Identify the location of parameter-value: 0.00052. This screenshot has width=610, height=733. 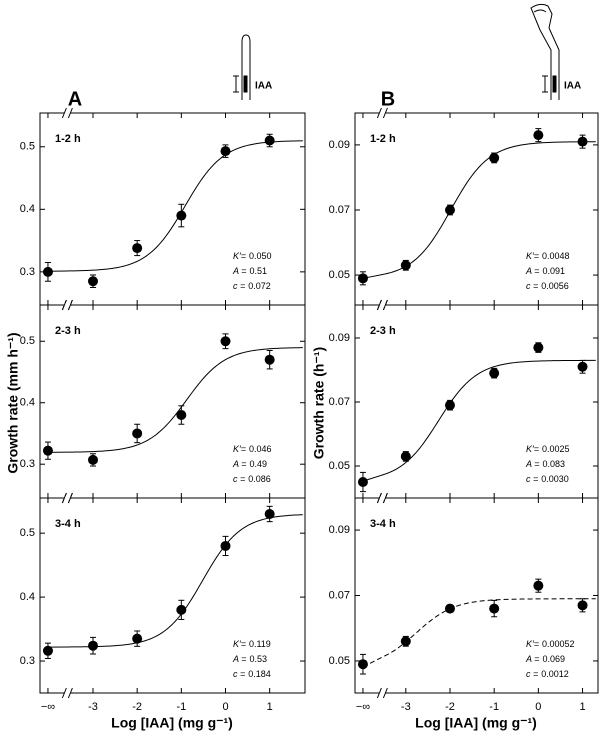
(558, 644).